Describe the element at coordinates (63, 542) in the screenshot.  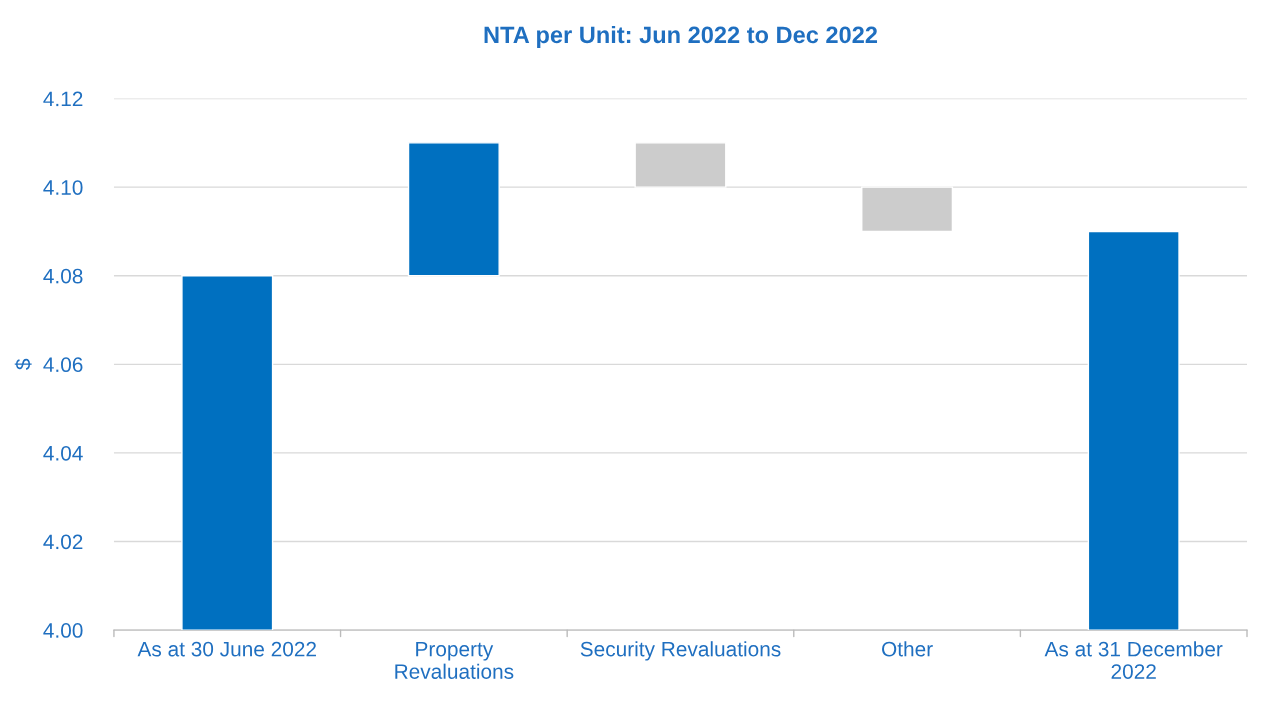
I see `y-tick-label: 4.02` at that location.